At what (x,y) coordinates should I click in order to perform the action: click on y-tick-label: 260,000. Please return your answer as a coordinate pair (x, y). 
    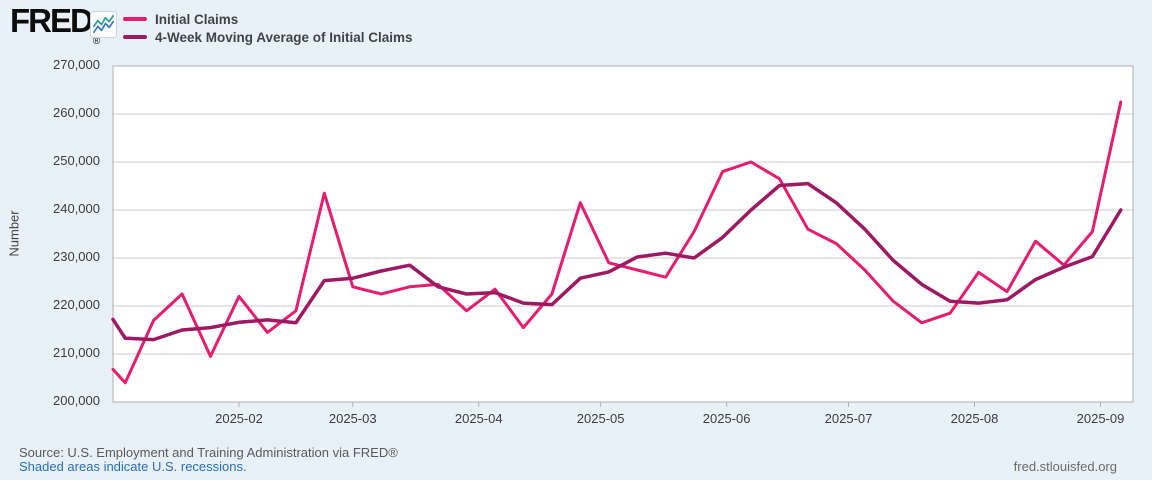
    Looking at the image, I should click on (76, 112).